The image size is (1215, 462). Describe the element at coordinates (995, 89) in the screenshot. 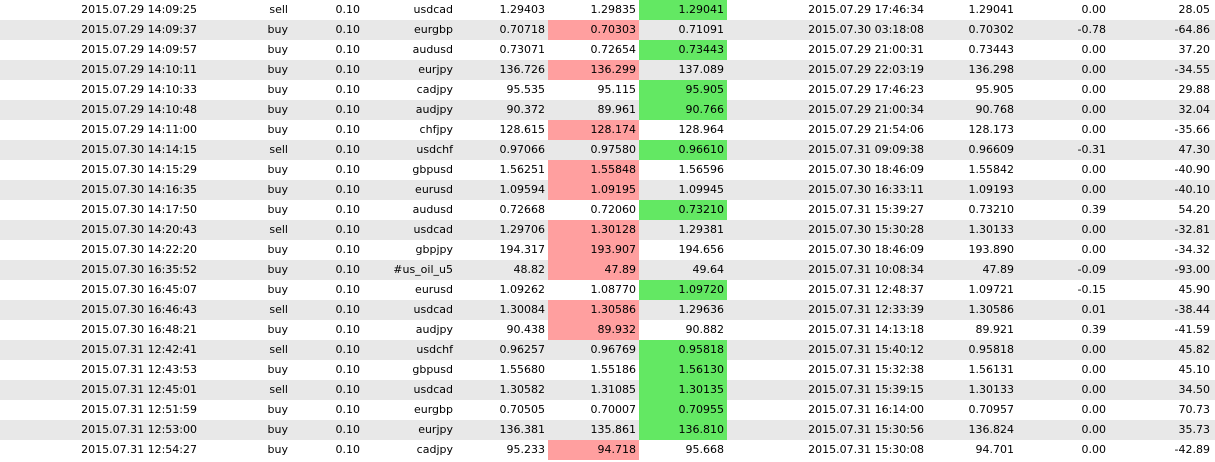

I see `close-price-cell: 95.905` at that location.